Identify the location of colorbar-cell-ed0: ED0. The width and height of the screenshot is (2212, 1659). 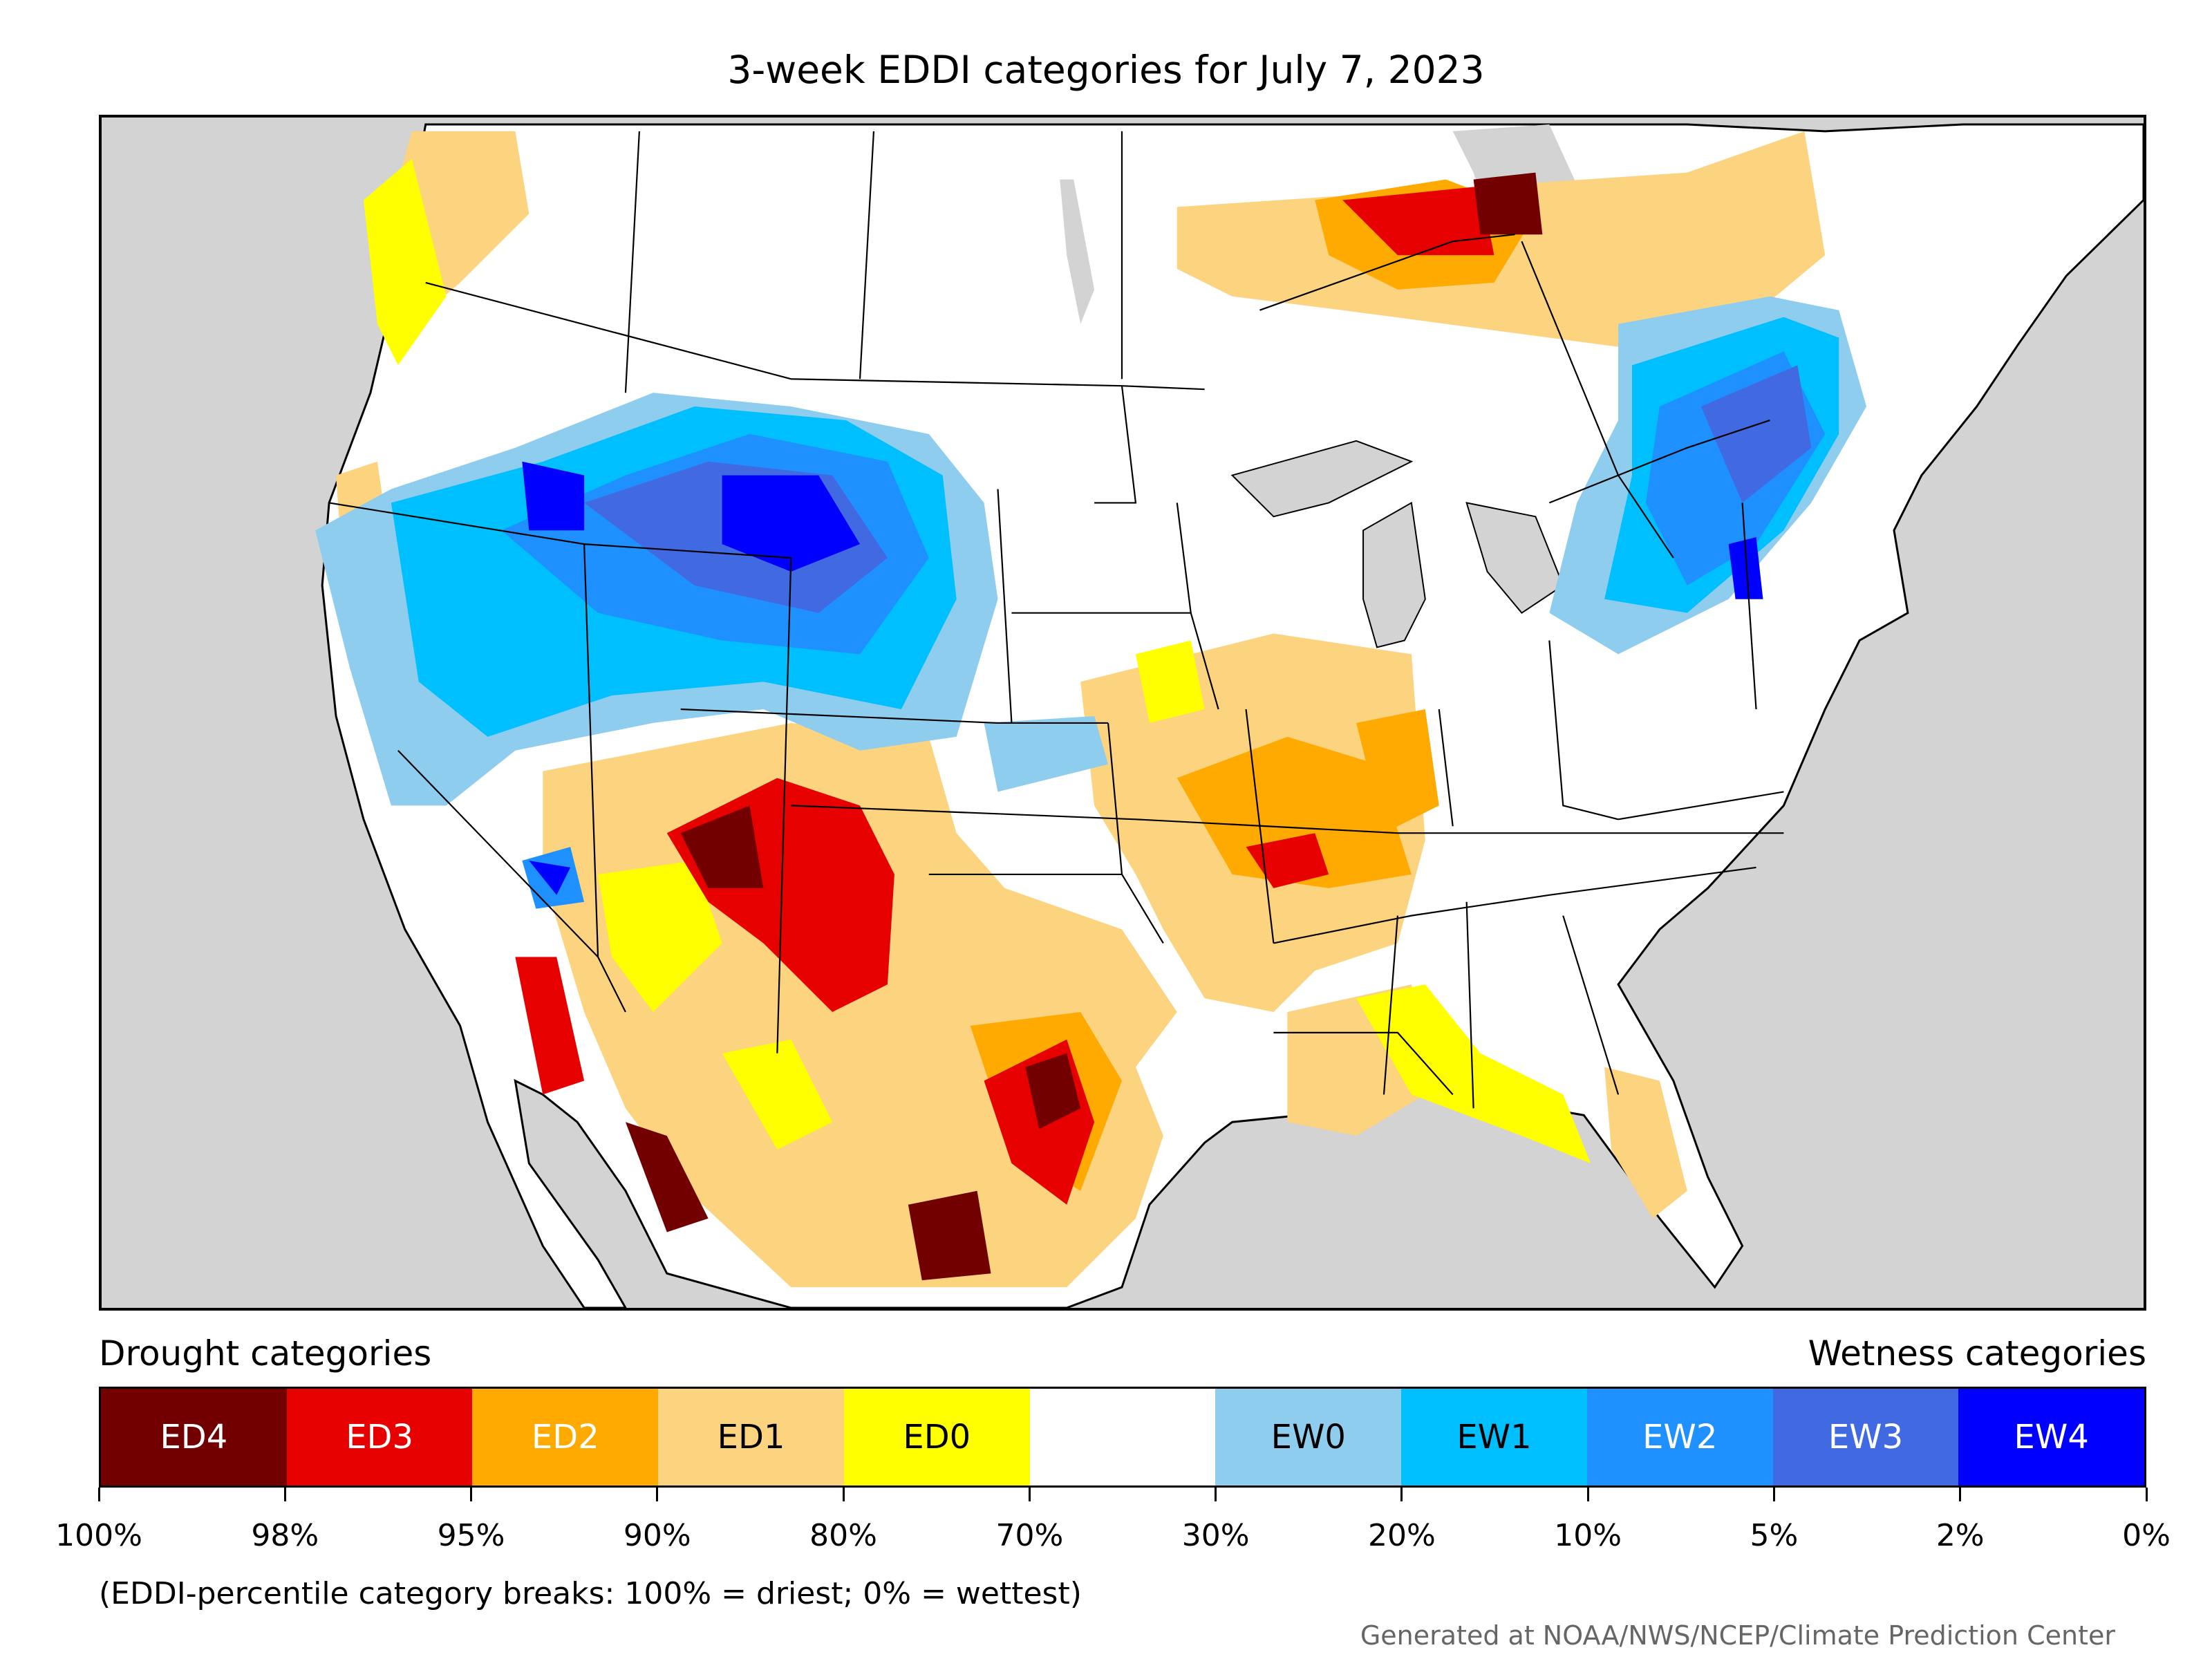
(936, 1437).